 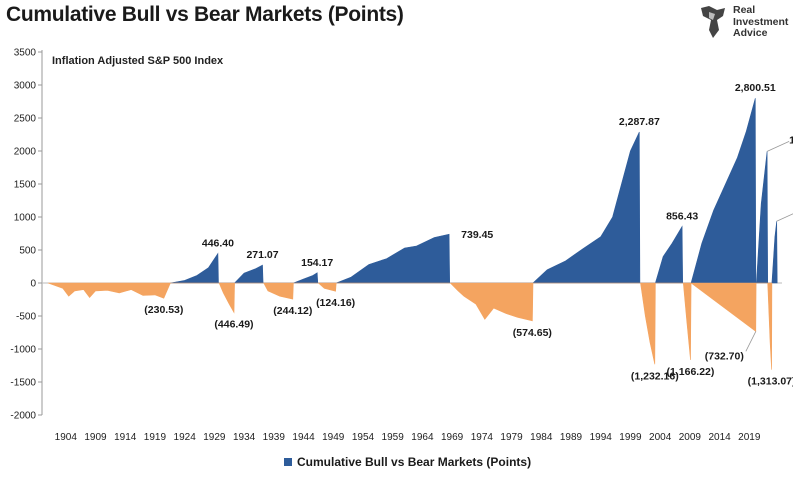 I want to click on data-label: 271.07, so click(x=262, y=255).